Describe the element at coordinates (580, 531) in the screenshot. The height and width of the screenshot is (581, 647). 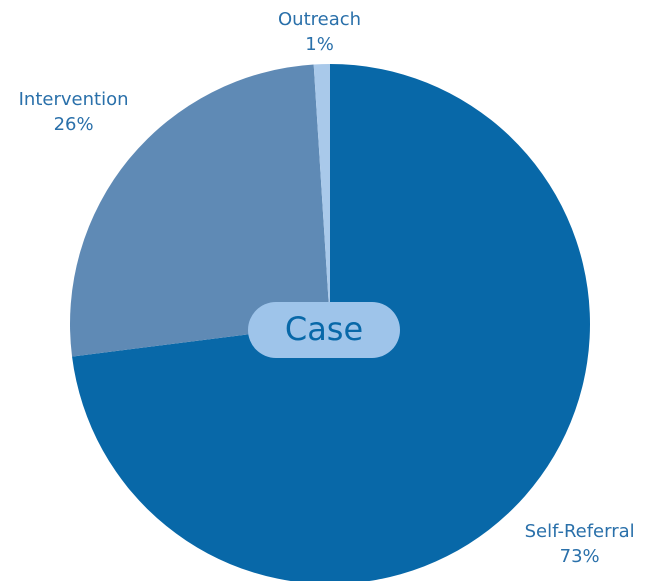
I see `slice-label: Self-Referral` at that location.